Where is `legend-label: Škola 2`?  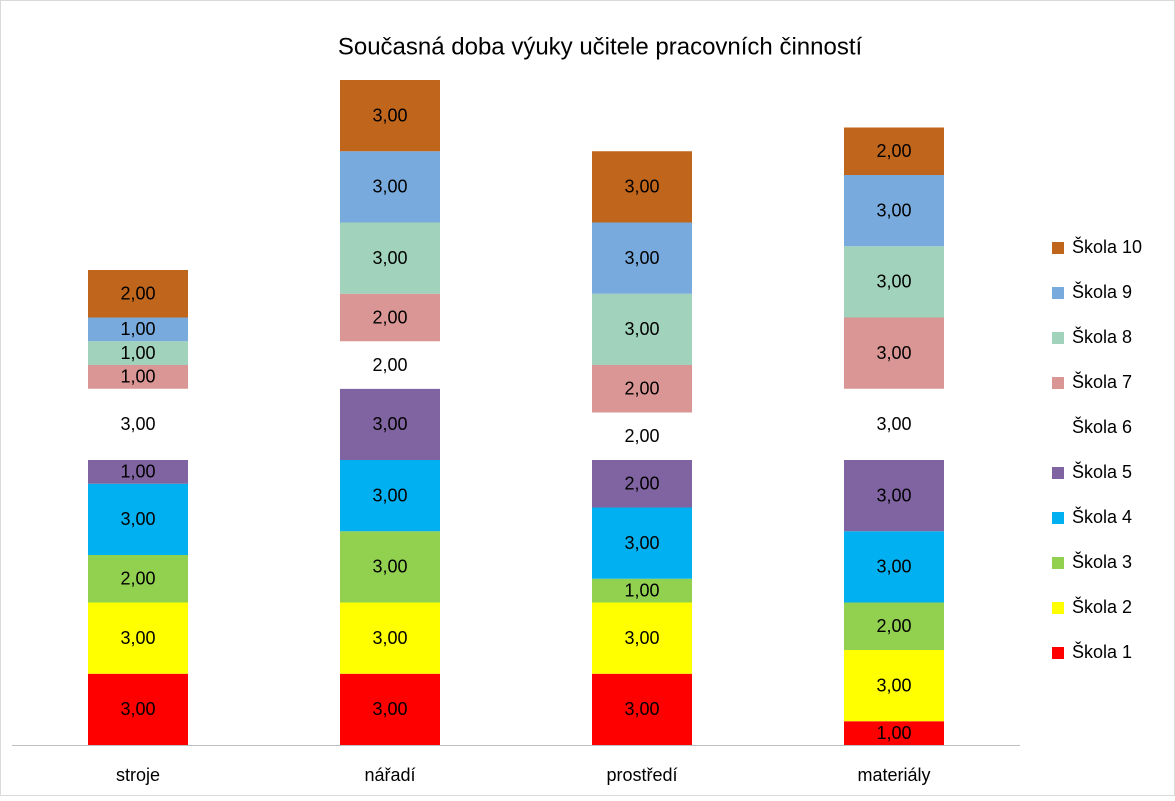
legend-label: Škola 2 is located at coordinates (1102, 606).